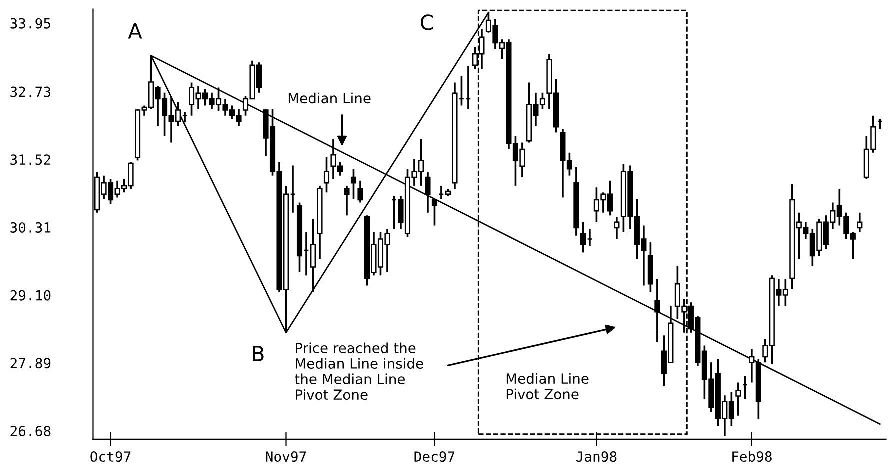 Image resolution: width=888 pixels, height=465 pixels. What do you see at coordinates (286, 457) in the screenshot?
I see `x-tick-label: Nov97` at bounding box center [286, 457].